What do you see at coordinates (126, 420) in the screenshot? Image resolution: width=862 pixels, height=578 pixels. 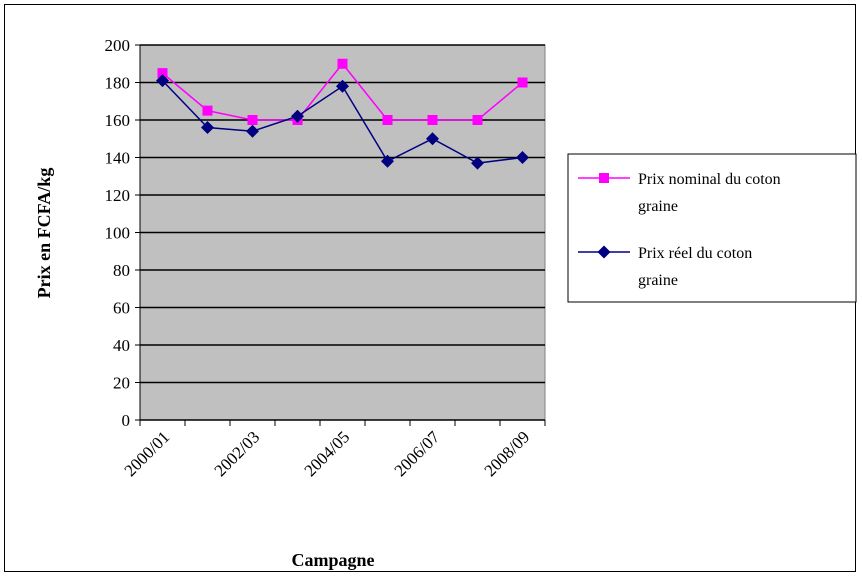 I see `y-tick-label: 0` at bounding box center [126, 420].